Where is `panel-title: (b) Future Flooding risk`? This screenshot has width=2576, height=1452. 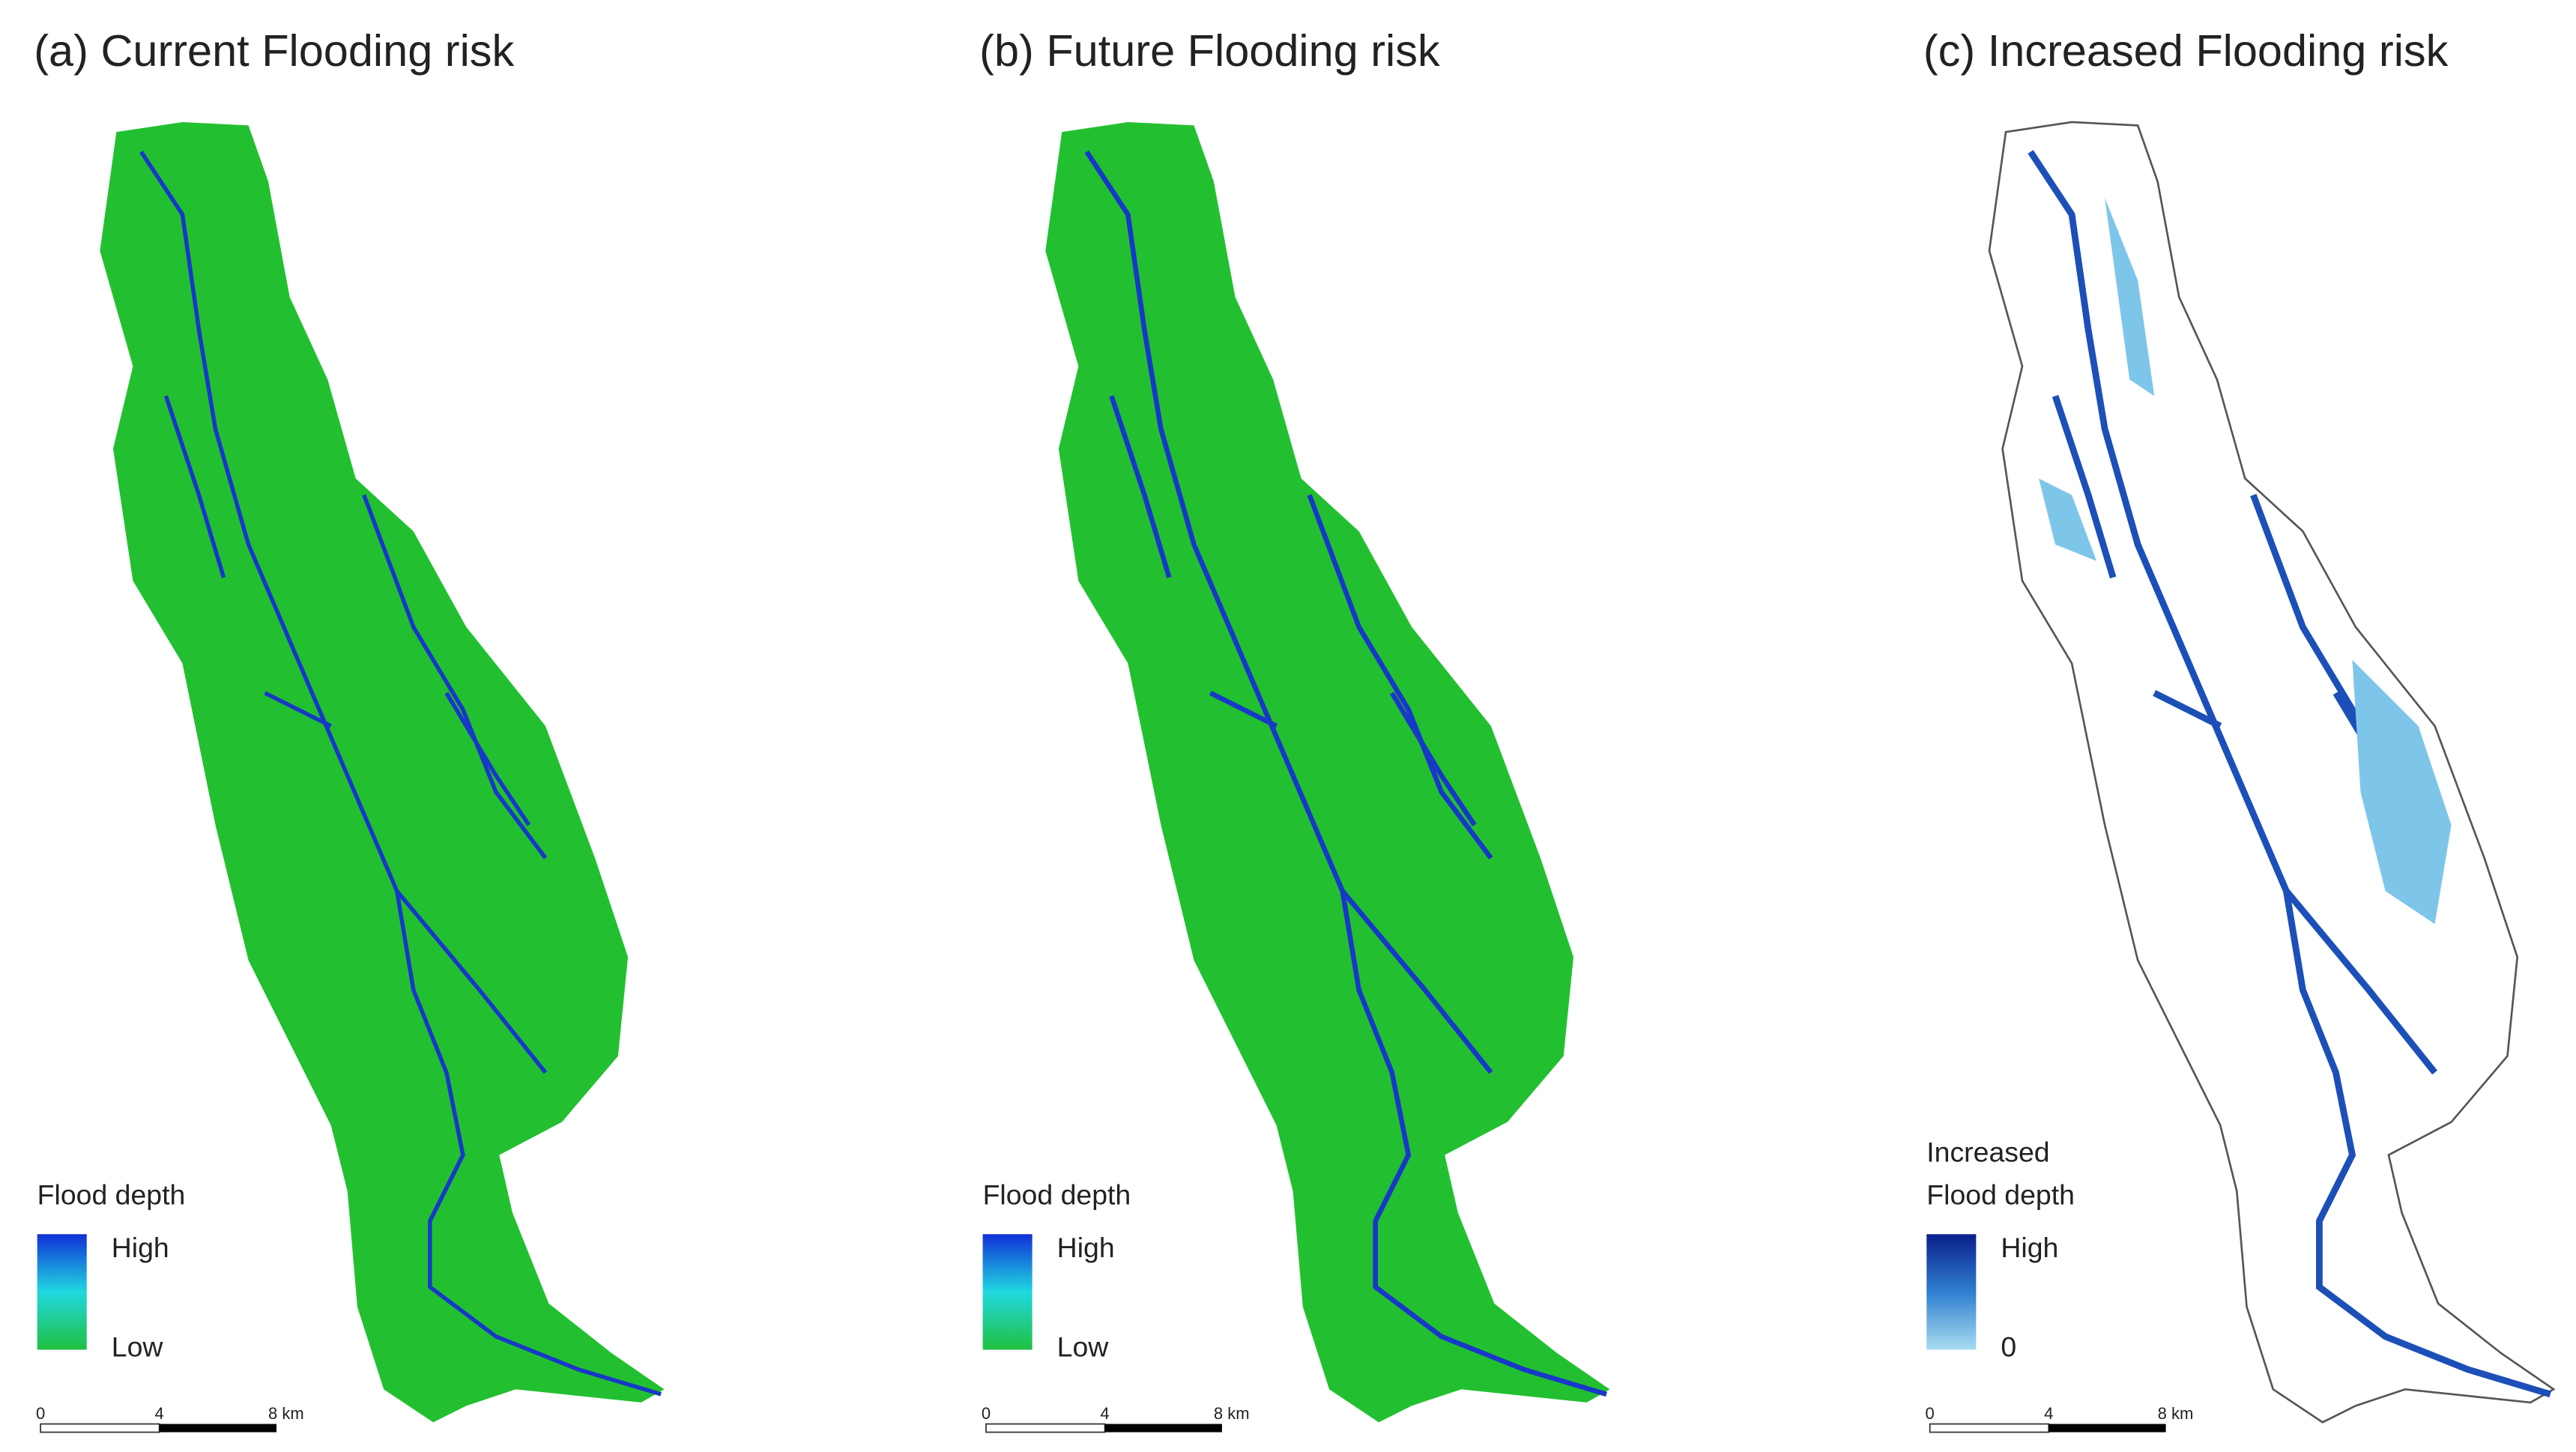
panel-title: (b) Future Flooding risk is located at coordinates (1209, 51).